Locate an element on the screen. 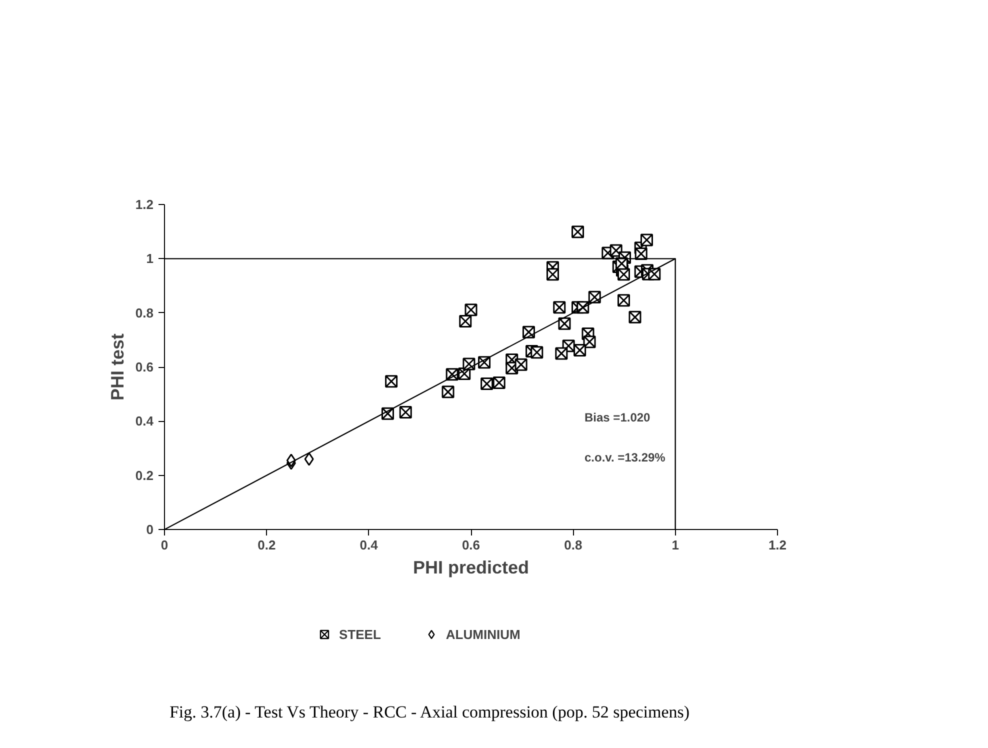 This screenshot has width=988, height=748. x-axis-title: PHI predicted is located at coordinates (471, 568).